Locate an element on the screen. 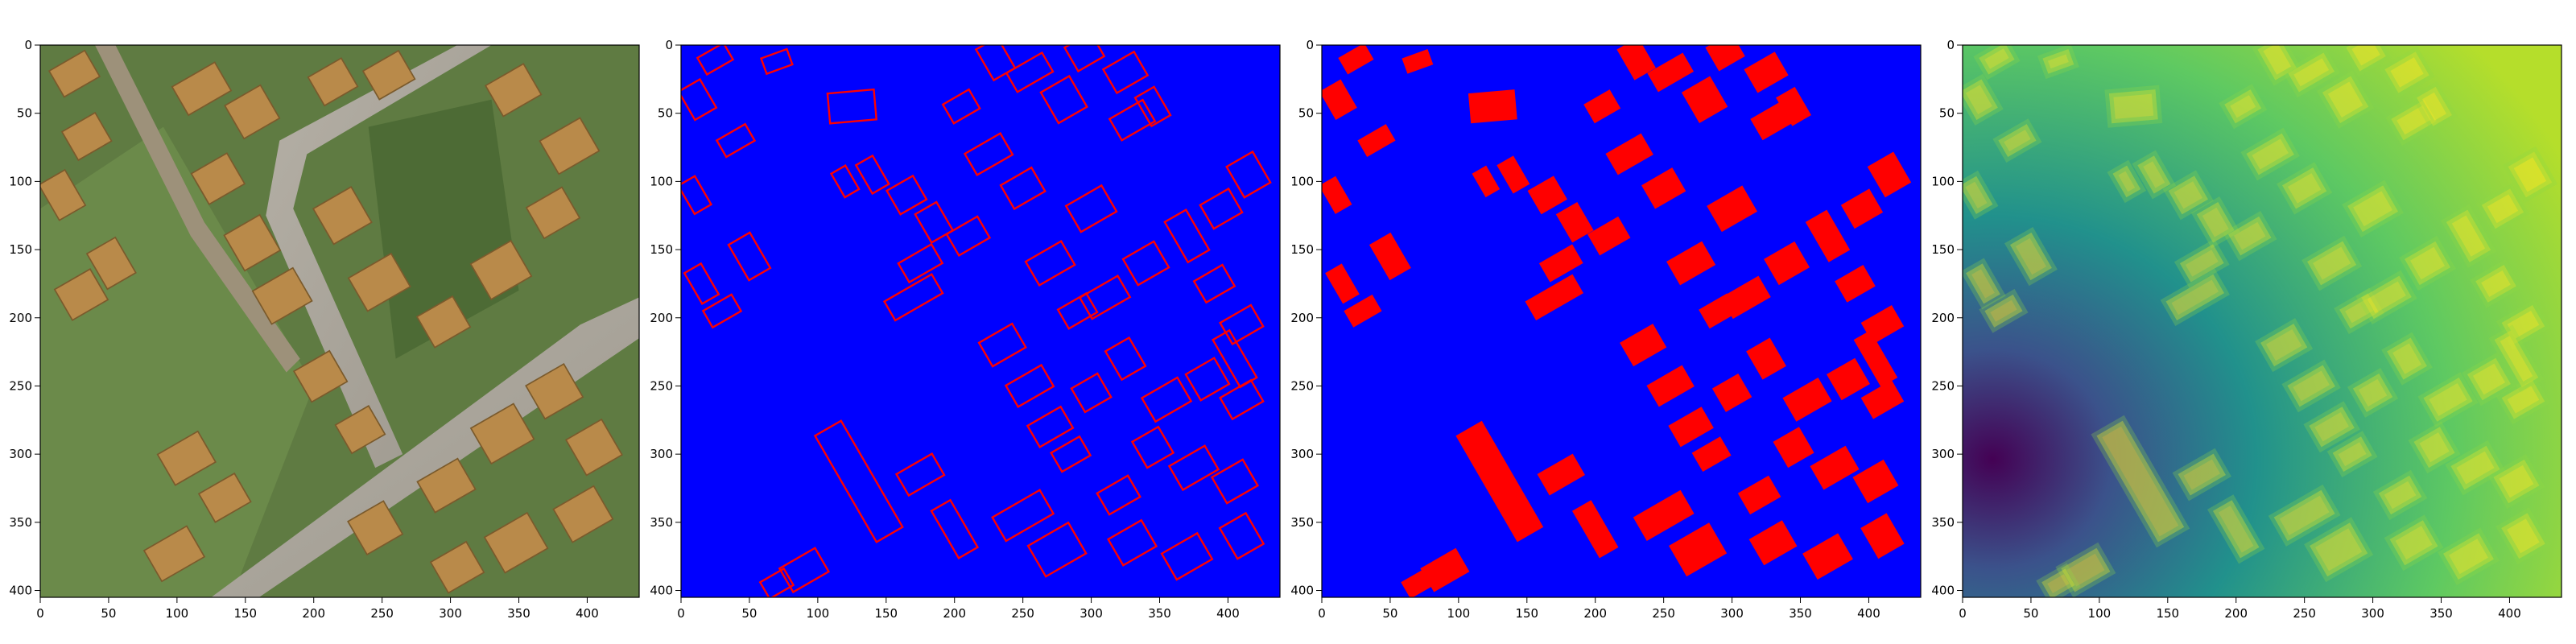 This screenshot has height=644, width=2576. road-left is located at coordinates (197, 209).